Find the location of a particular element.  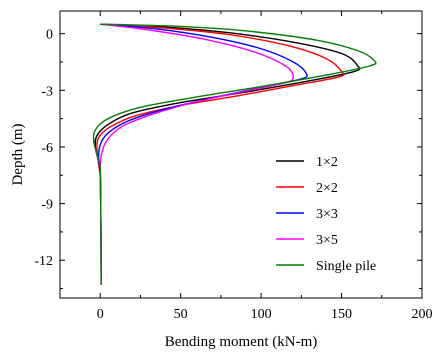

x-axis-label: Bending moment (kN-m) is located at coordinates (241, 342).